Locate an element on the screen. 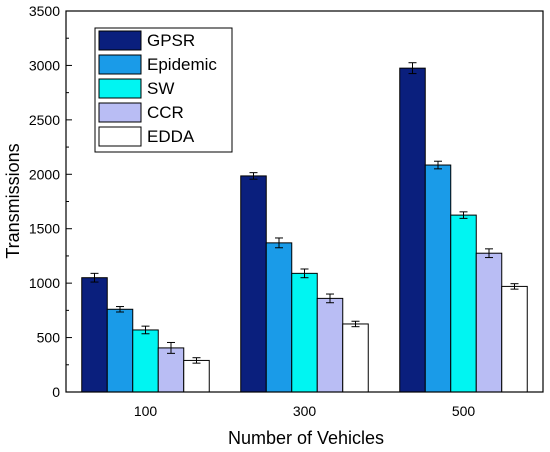 This screenshot has width=550, height=452. legend-swatch-ccr is located at coordinates (120, 112).